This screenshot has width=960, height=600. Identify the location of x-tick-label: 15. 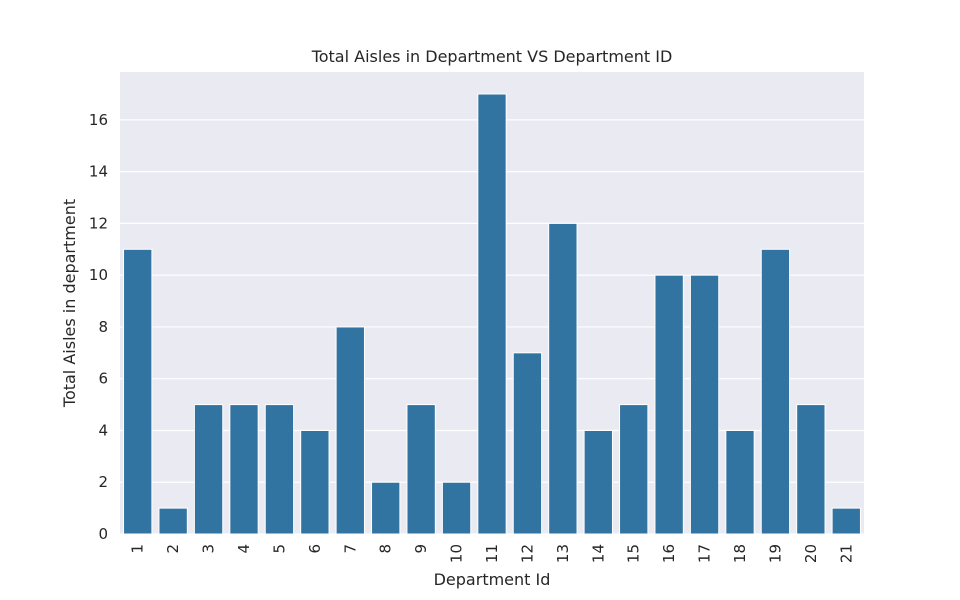
(634, 553).